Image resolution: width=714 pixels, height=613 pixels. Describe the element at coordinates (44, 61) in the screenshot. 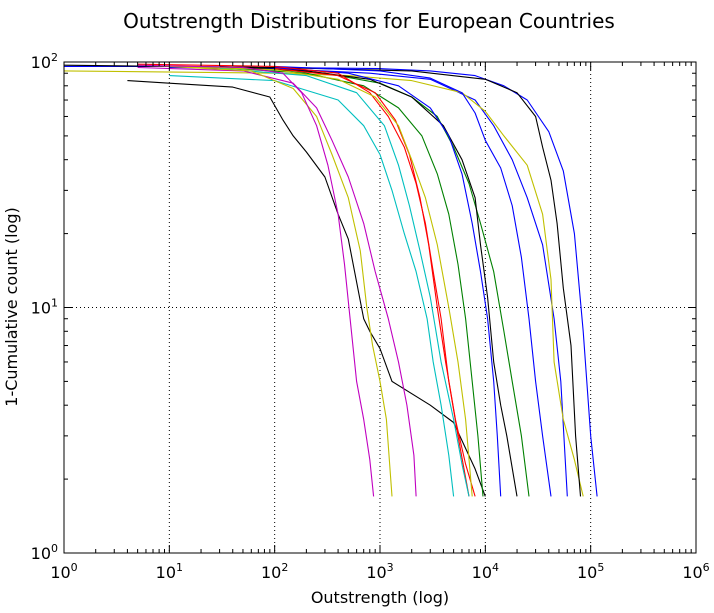

I see `y-tick-label: 10²` at that location.